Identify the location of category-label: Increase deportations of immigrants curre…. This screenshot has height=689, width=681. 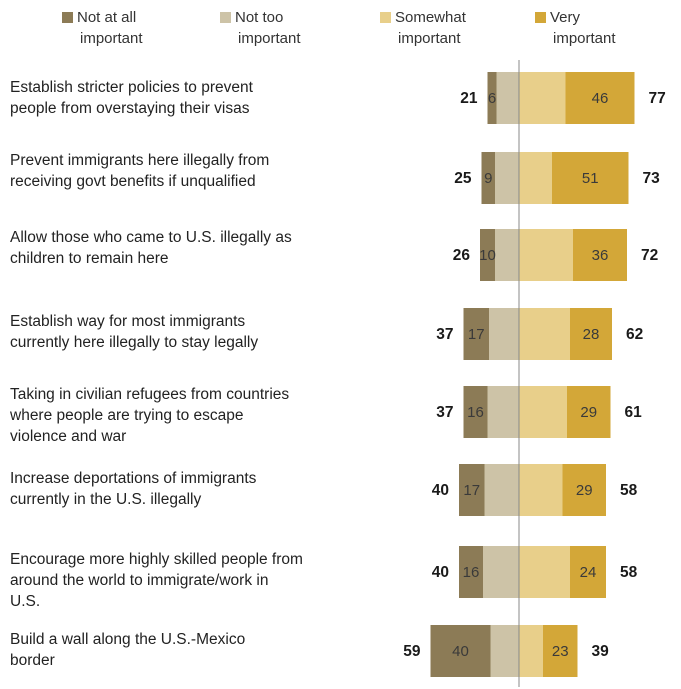
(133, 489).